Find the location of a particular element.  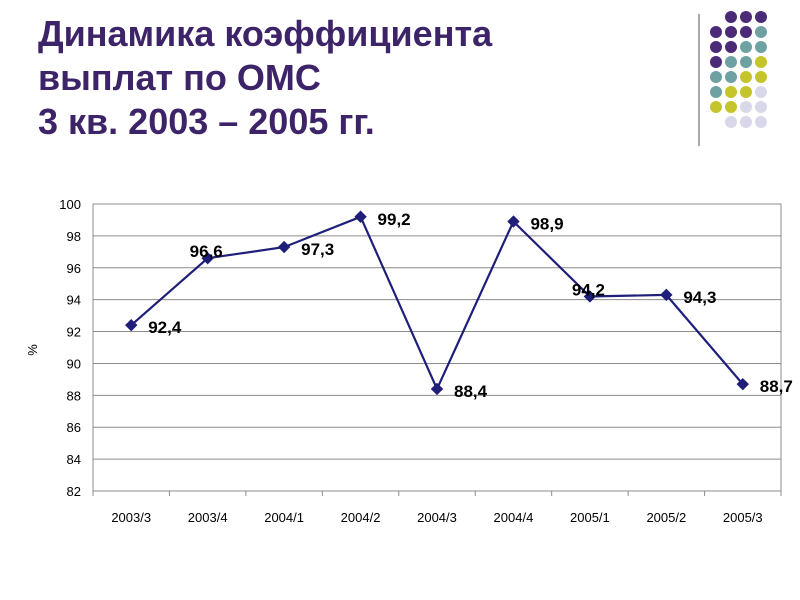

y-tick-label: 98 is located at coordinates (74, 236).